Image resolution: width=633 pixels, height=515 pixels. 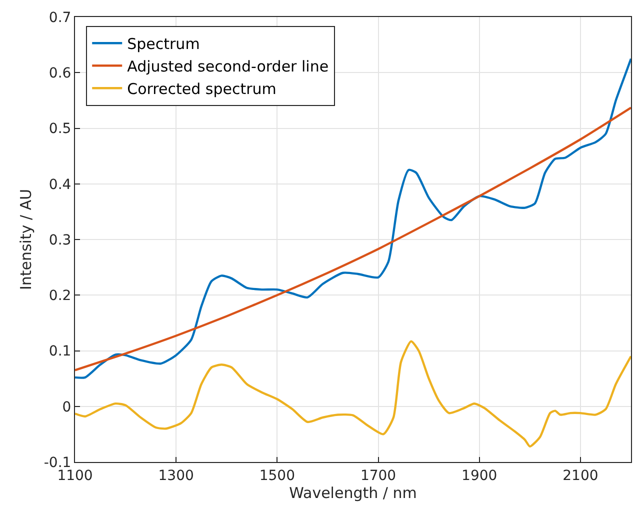 I want to click on legend-label: Spectrum, so click(x=163, y=44).